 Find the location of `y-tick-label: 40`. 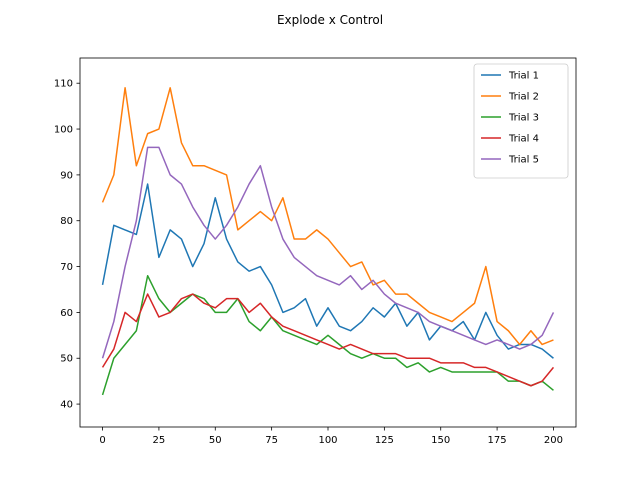

y-tick-label: 40 is located at coordinates (66, 405).